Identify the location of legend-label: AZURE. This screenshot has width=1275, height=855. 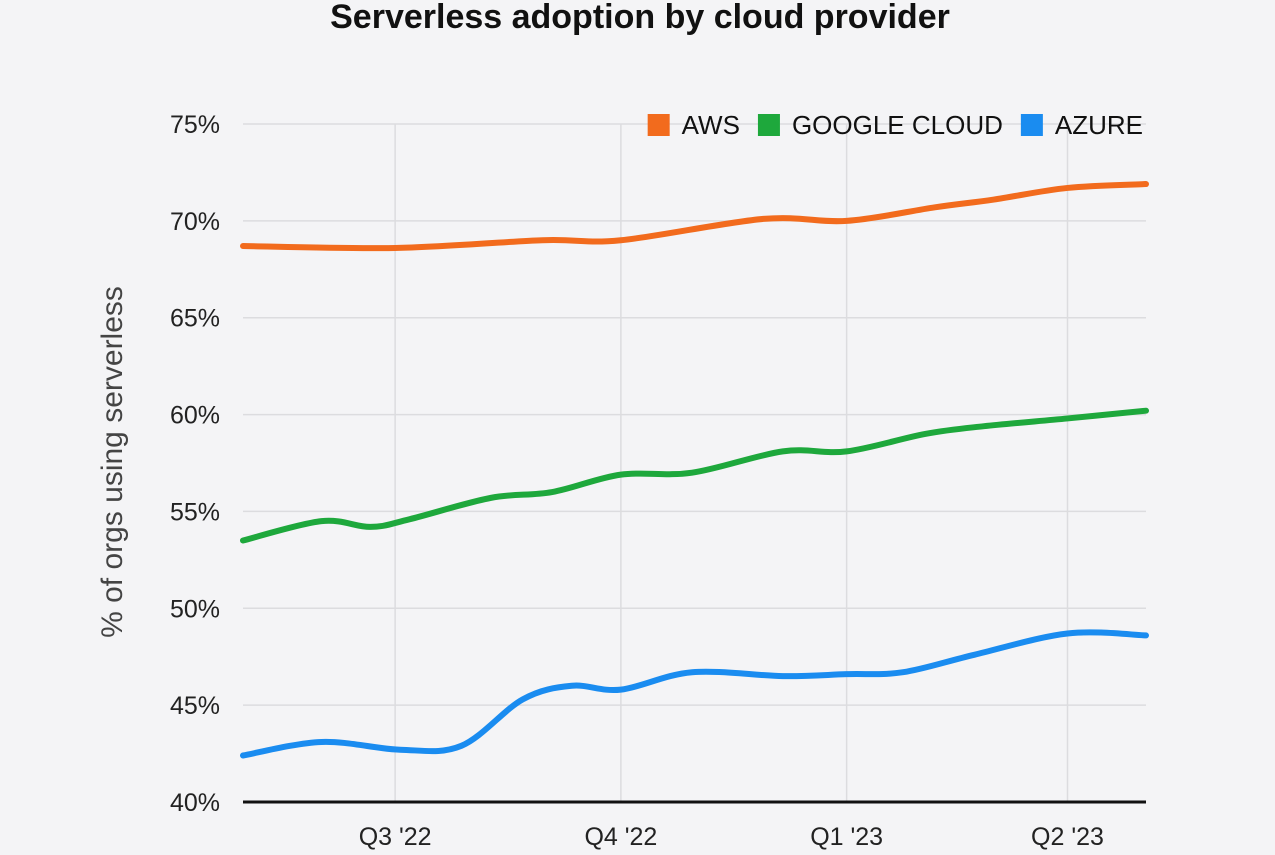
(1099, 125).